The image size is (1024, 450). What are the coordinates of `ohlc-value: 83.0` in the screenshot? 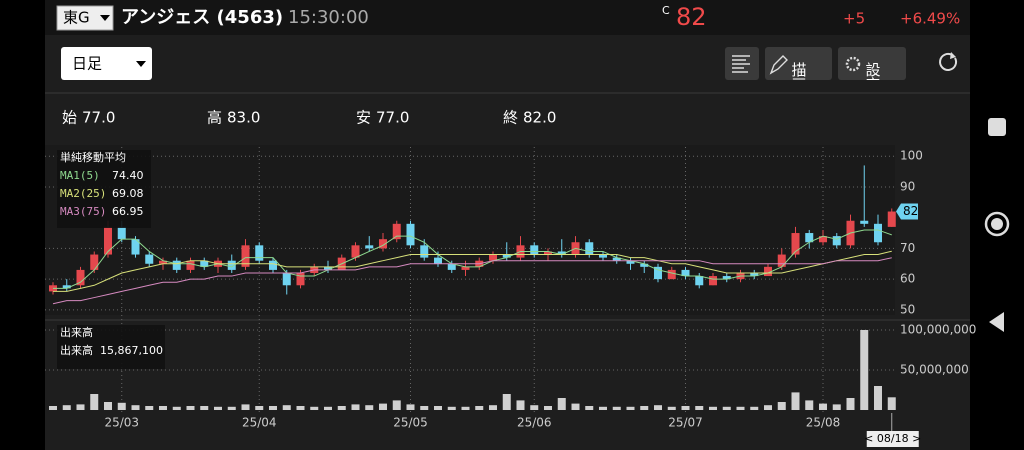 It's located at (243, 118).